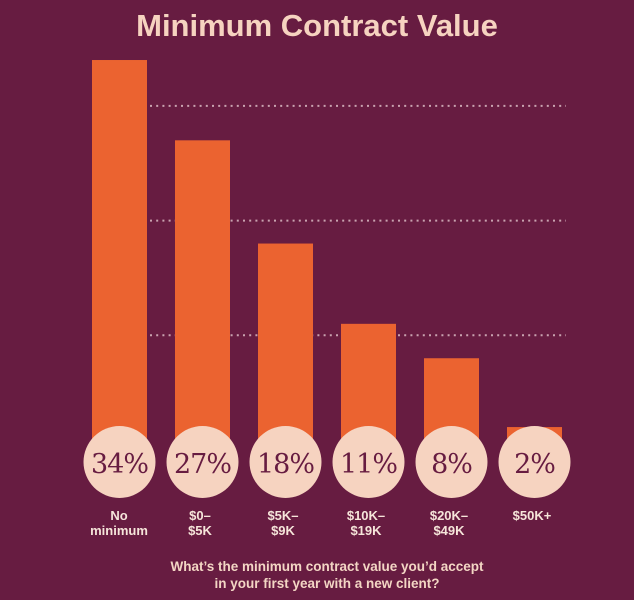 The width and height of the screenshot is (634, 600). I want to click on data-label: 2%, so click(534, 464).